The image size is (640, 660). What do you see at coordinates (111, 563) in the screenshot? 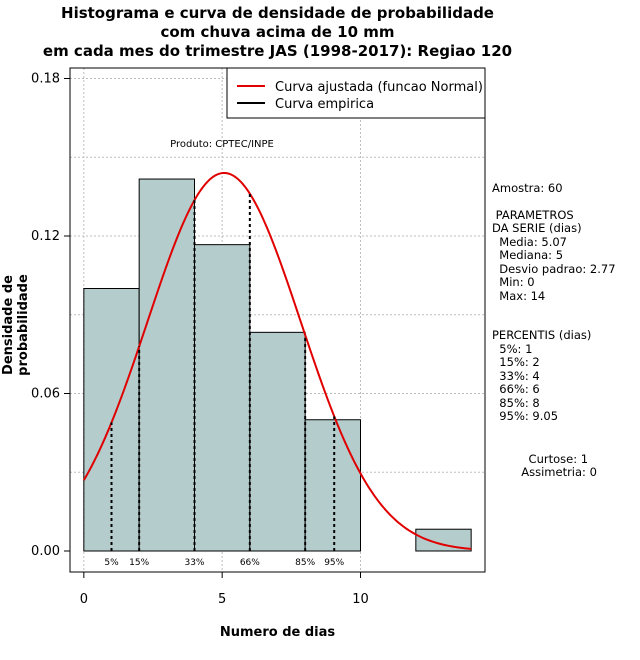
I see `percentile-label-0: 5%` at bounding box center [111, 563].